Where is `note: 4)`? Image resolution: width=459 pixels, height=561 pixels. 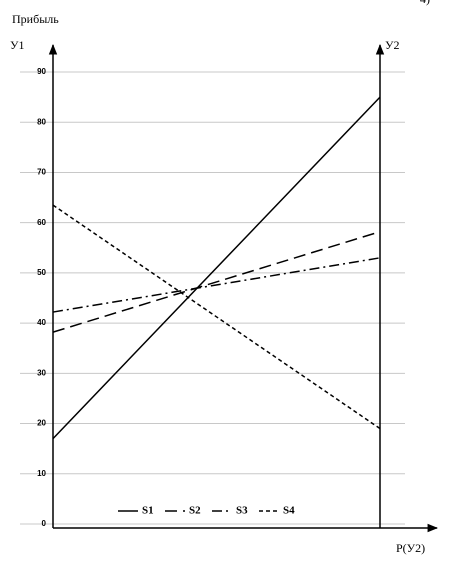
note: 4) is located at coordinates (425, 3).